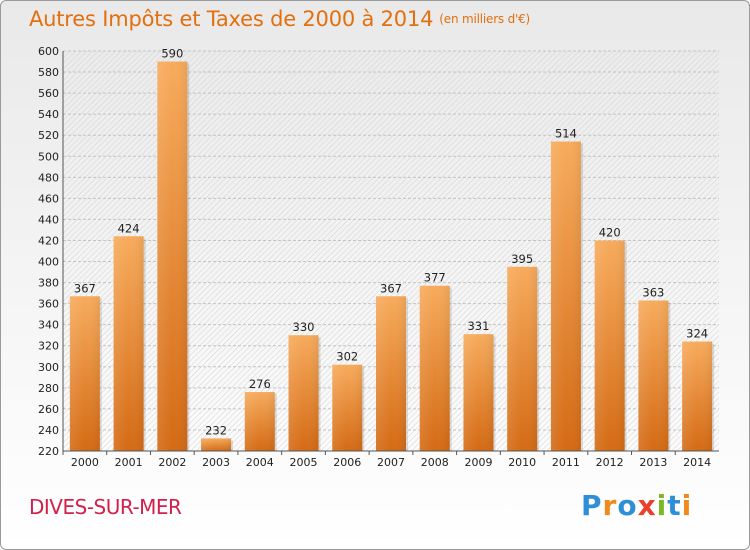 The width and height of the screenshot is (750, 550). I want to click on bar-value-label: 324, so click(697, 334).